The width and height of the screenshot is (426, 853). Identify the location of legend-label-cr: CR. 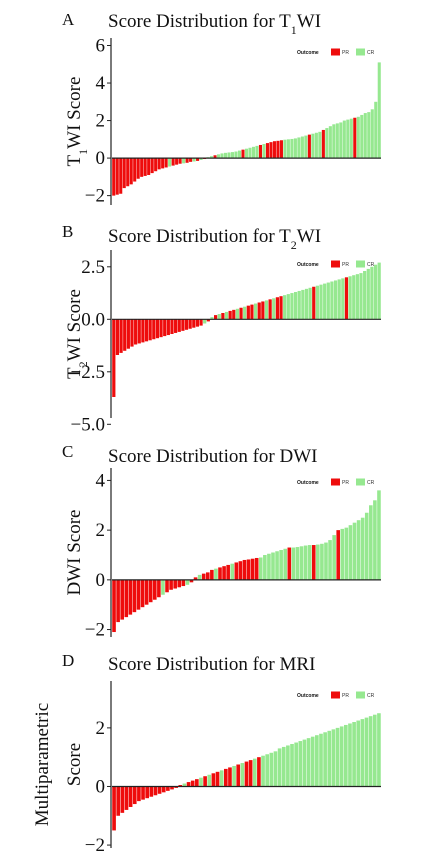
(371, 265).